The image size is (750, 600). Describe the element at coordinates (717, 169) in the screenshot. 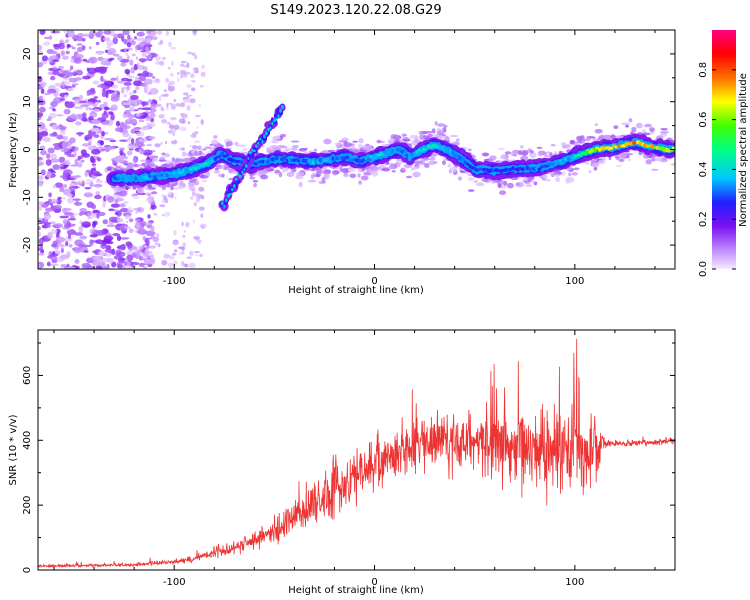

I see `colorbar-ticks: 0.0 0.2 0.4 0.6 0.8` at that location.